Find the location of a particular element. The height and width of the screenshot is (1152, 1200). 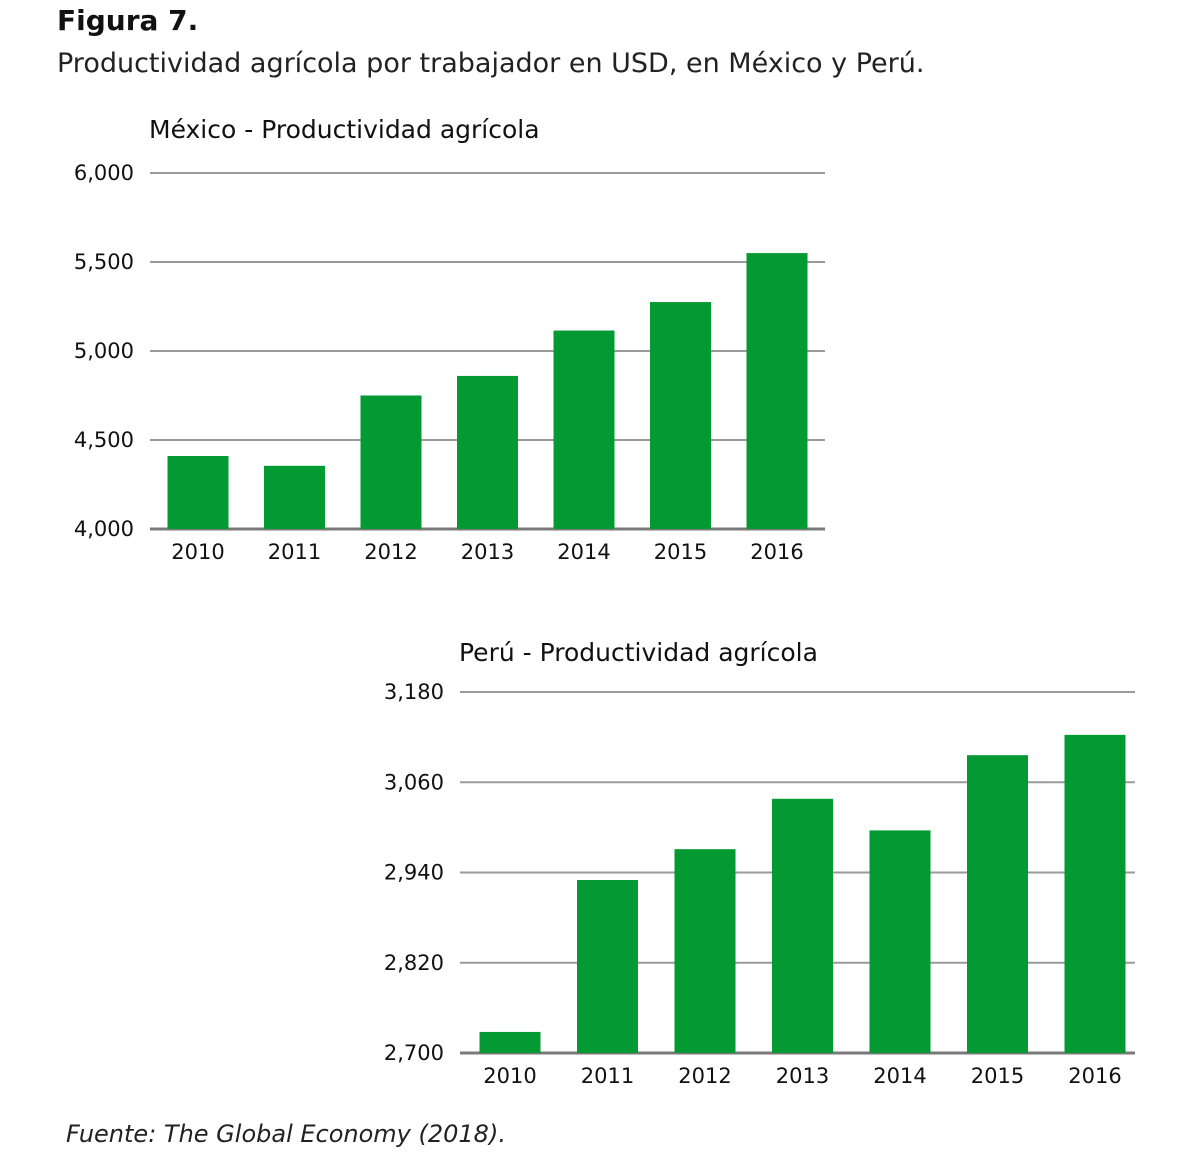

peru-x-tick-label: 2012 is located at coordinates (704, 1076).